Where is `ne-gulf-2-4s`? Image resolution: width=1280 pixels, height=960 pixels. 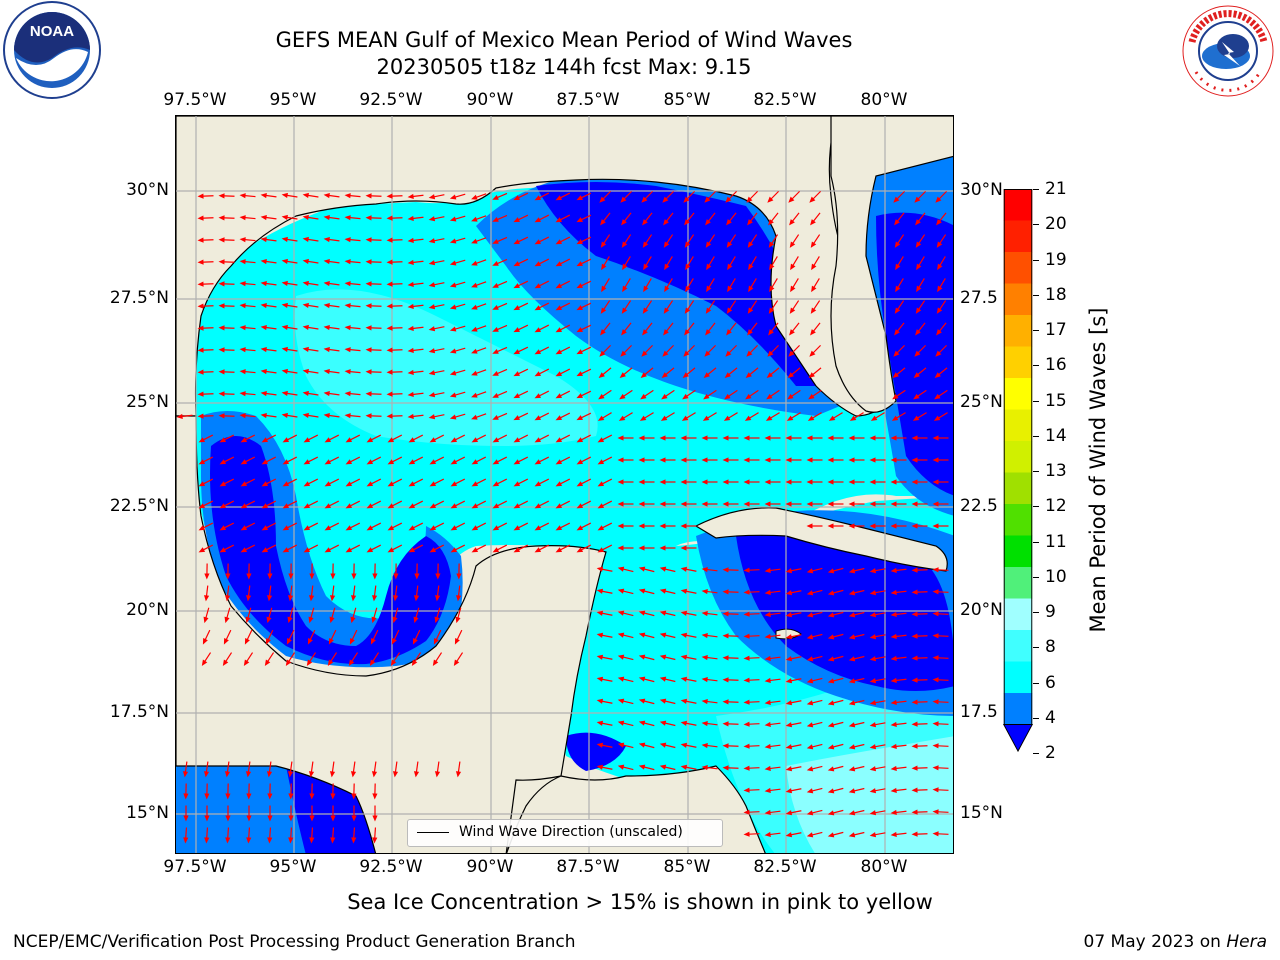
ne-gulf-2-4s is located at coordinates (686, 284).